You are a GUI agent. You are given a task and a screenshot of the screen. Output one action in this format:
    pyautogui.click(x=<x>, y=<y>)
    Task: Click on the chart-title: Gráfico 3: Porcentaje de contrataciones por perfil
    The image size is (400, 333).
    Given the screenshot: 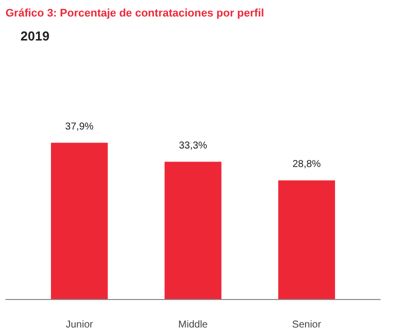 What is the action you would take?
    pyautogui.click(x=135, y=14)
    